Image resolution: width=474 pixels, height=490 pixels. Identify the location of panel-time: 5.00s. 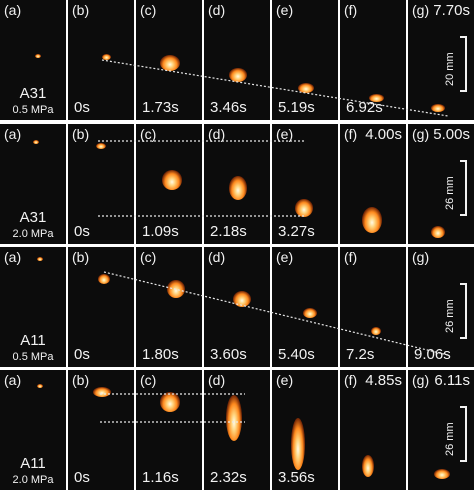
(451, 134).